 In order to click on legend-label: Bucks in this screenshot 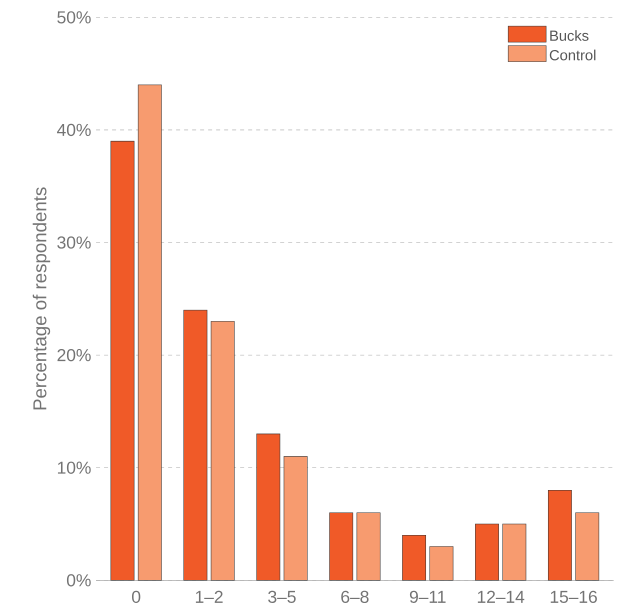, I will do `click(569, 35)`.